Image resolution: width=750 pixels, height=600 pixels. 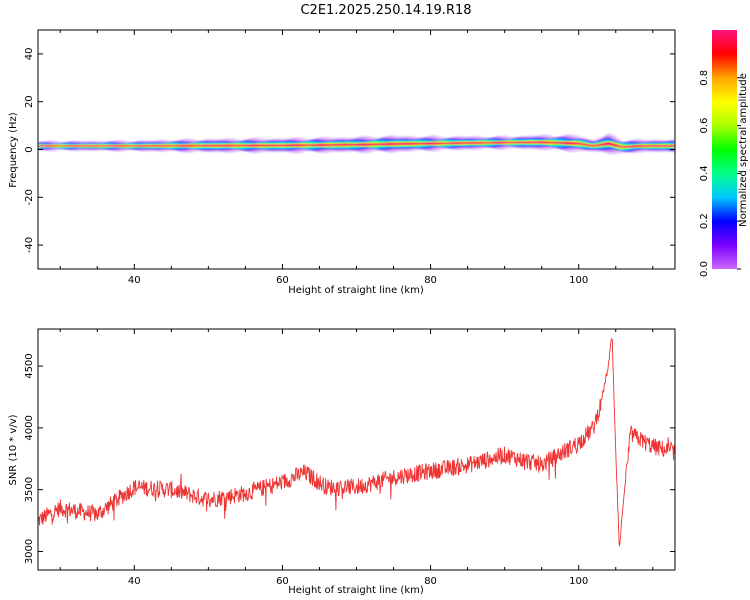 I want to click on spectrogram-x-label: Height of straight line (km), so click(x=356, y=290).